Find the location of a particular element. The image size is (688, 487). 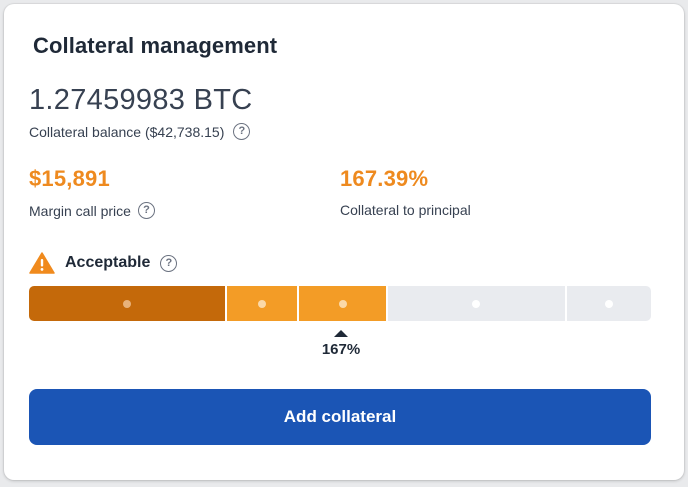

collateral-ratio-stat: 167.39% Collateral to principal is located at coordinates (405, 192).